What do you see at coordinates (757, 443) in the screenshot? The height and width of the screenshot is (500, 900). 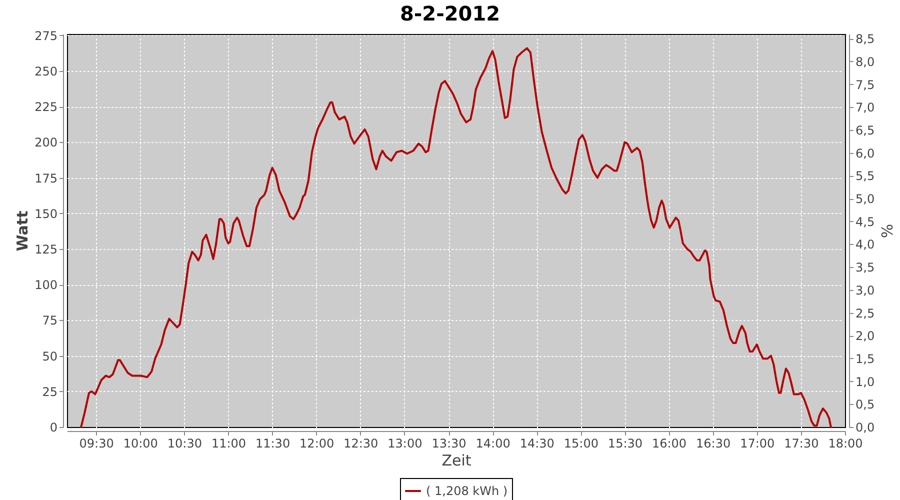 I see `x-tick-label: 17:00` at bounding box center [757, 443].